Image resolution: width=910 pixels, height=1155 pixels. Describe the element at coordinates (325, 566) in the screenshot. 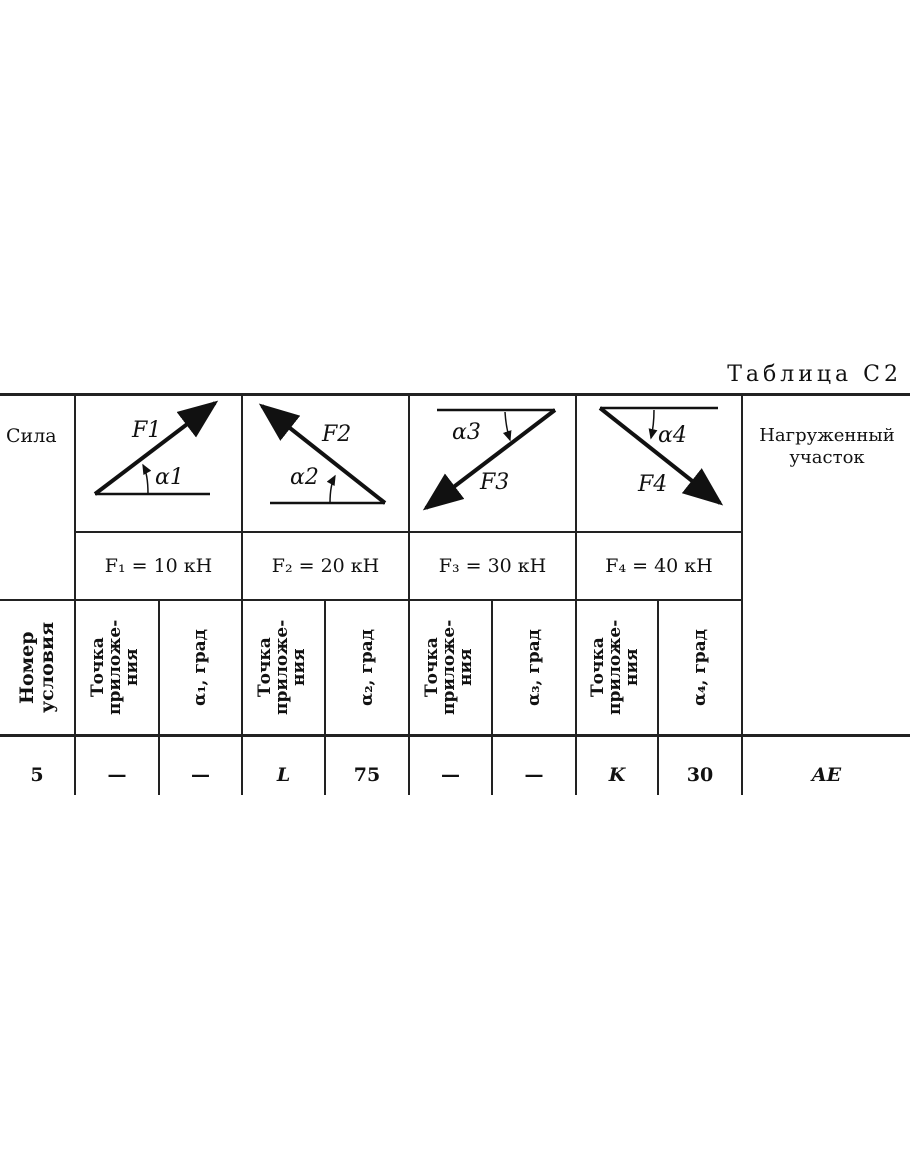

I see `force-2-value: F₂ = 20 кН` at that location.